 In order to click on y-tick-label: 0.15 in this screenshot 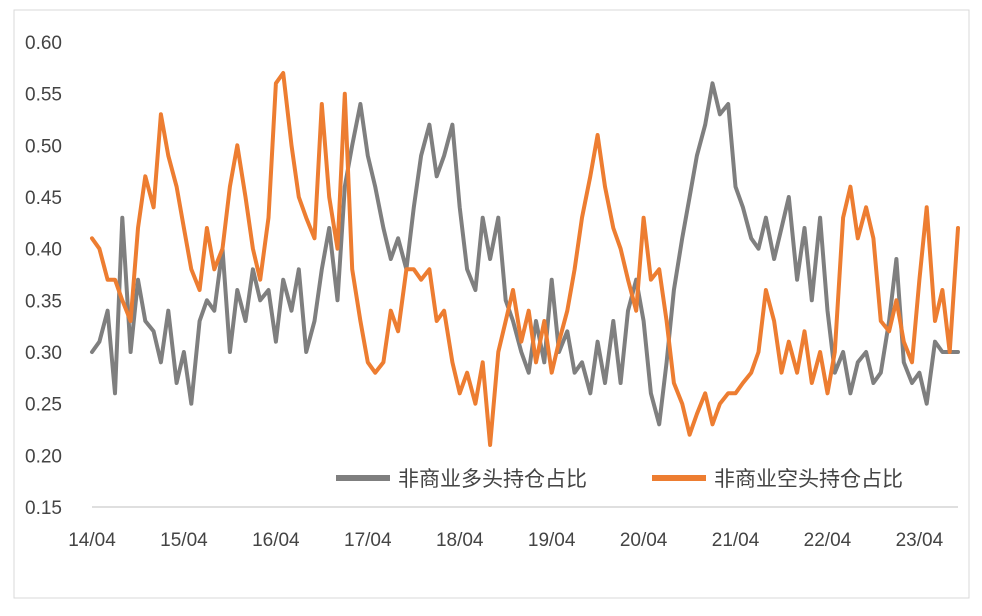, I will do `click(43, 508)`.